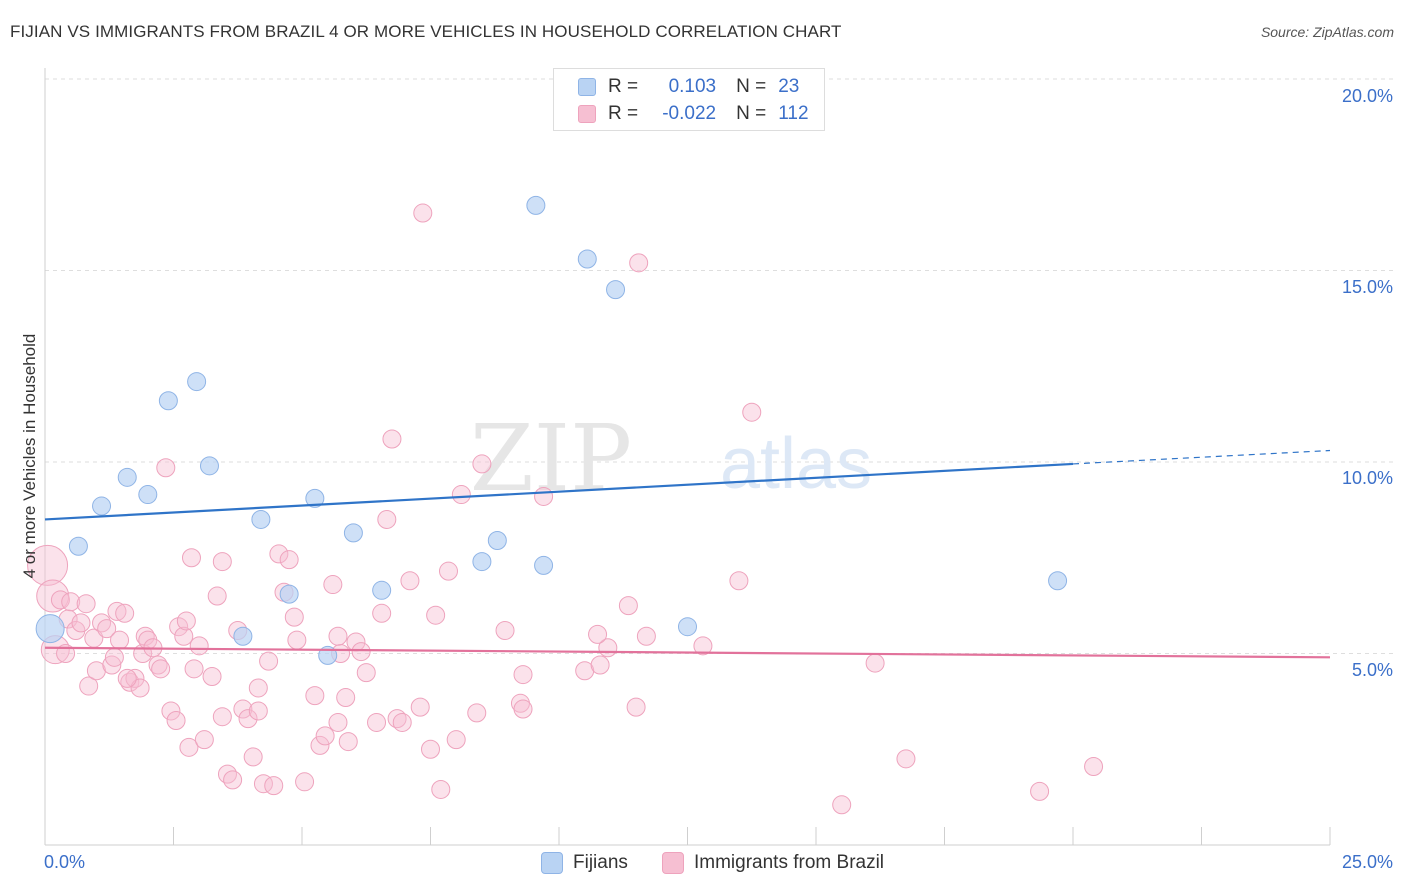 The width and height of the screenshot is (1406, 892). Describe the element at coordinates (1201, 457) in the screenshot. I see `fijians-trend-extension` at that location.